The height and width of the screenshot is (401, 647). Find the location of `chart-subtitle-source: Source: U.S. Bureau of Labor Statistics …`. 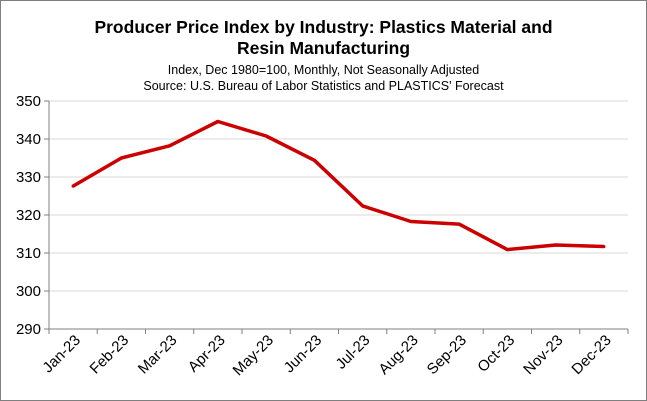

chart-subtitle-source: Source: U.S. Bureau of Labor Statistics … is located at coordinates (323, 86).